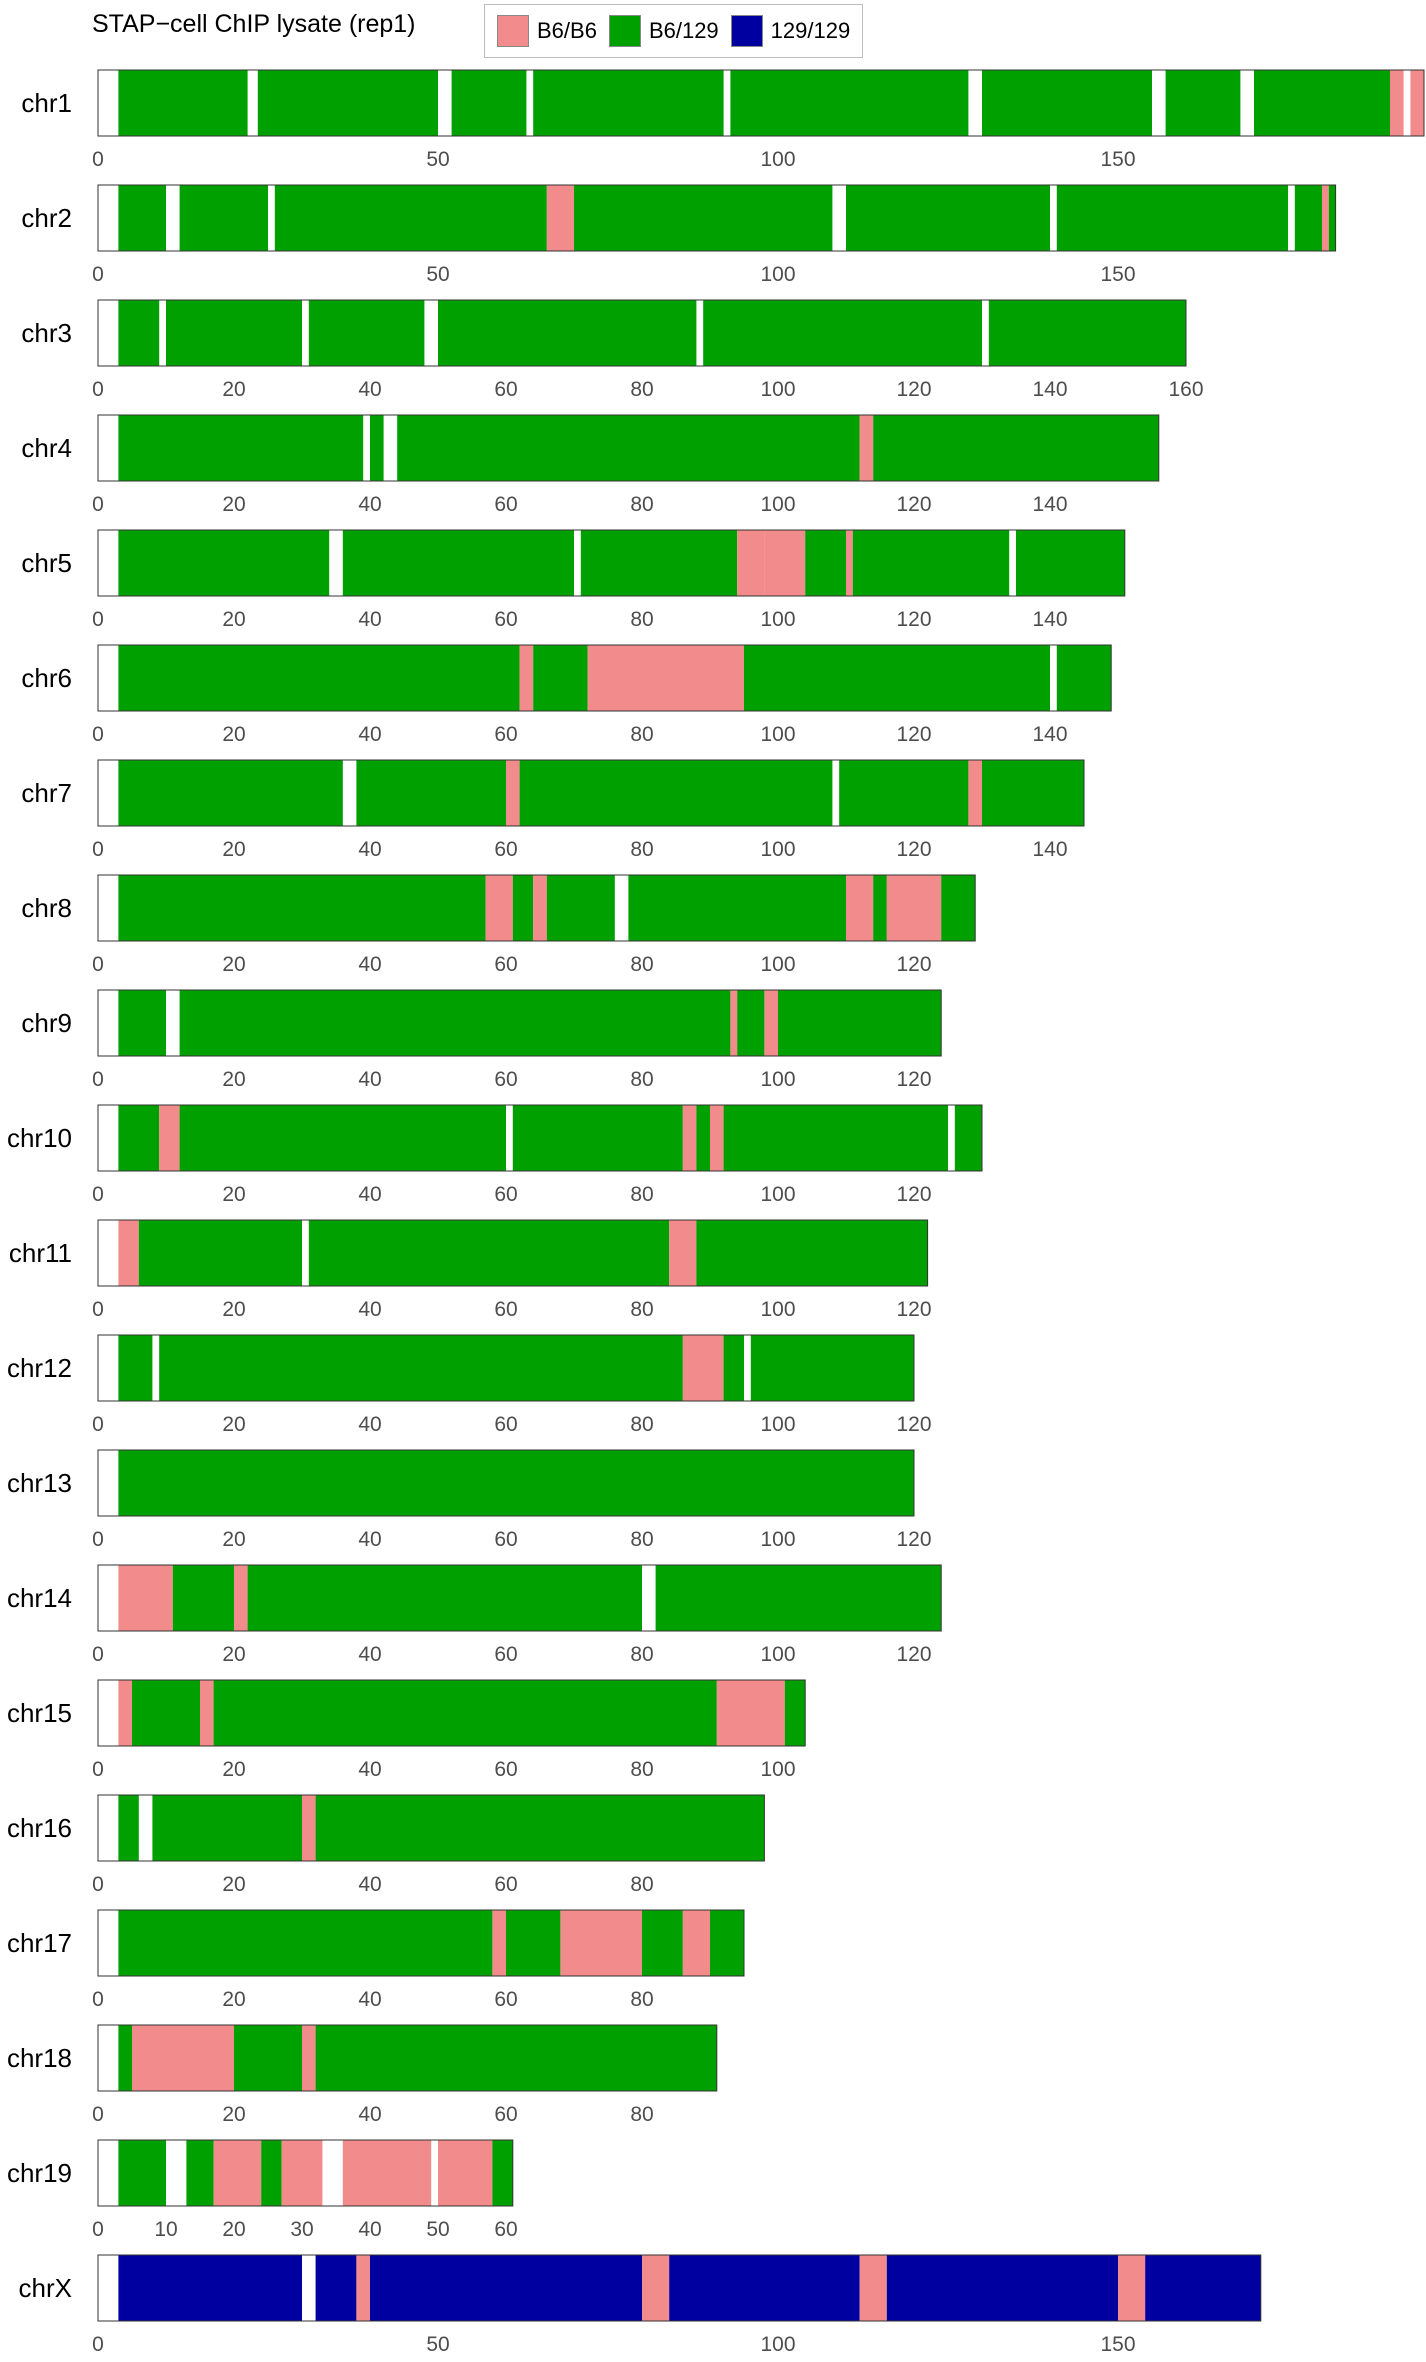  What do you see at coordinates (39, 1943) in the screenshot?
I see `chromosome-label: chr17` at bounding box center [39, 1943].